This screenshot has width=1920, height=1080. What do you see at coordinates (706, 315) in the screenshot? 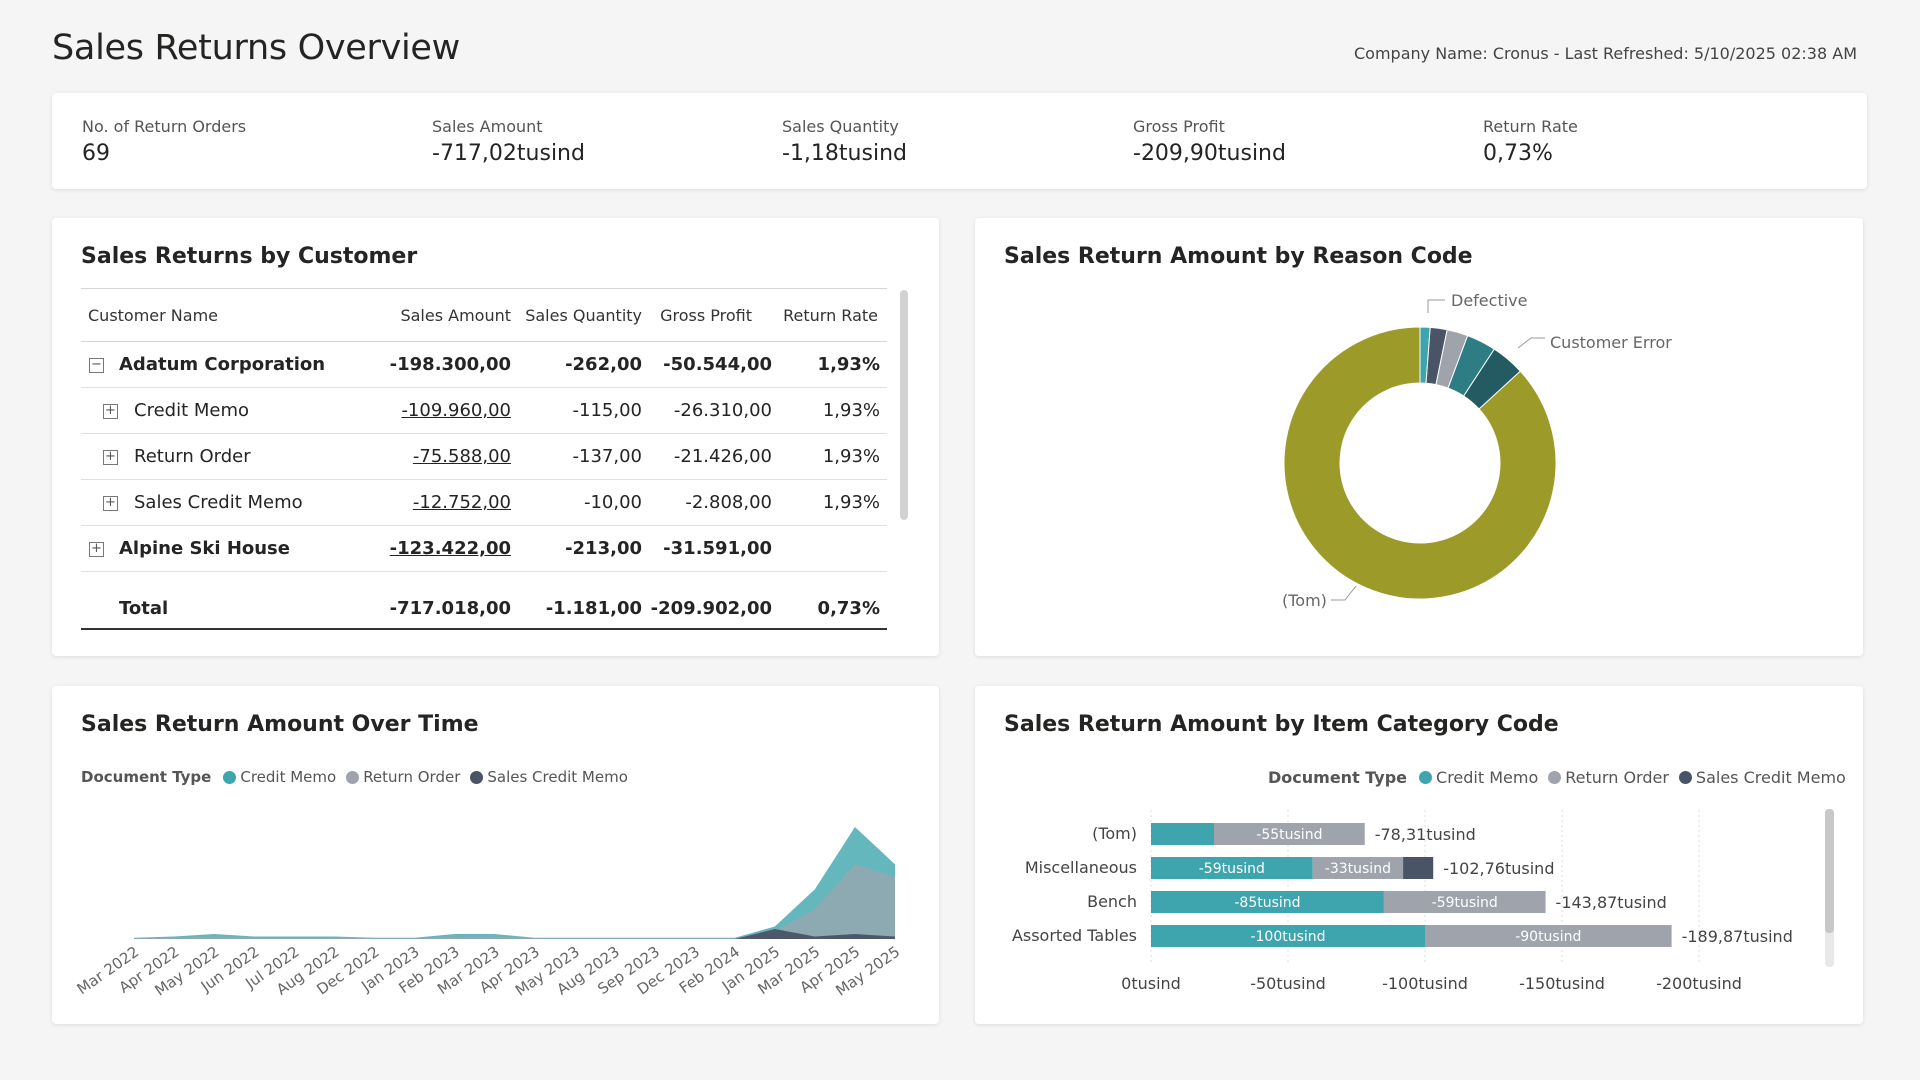
I see `column-header-gross-profit: Gross Profit` at bounding box center [706, 315].